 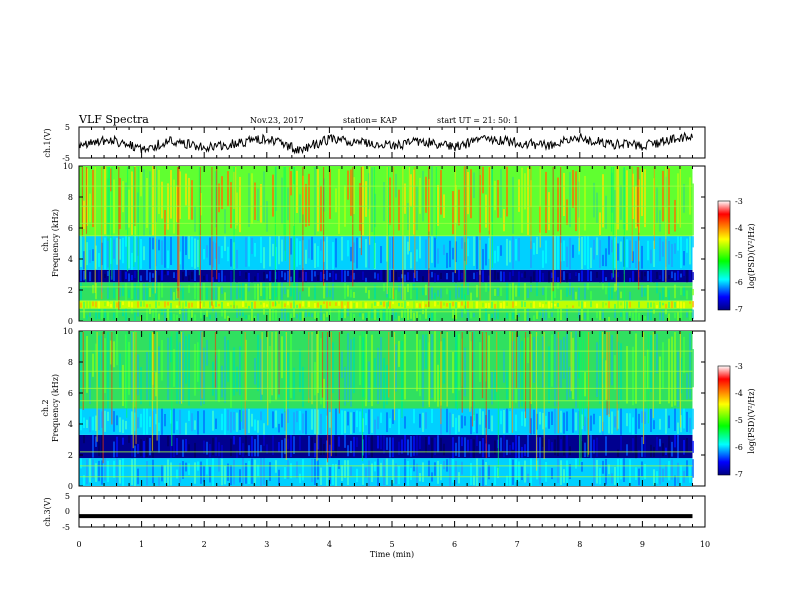 I want to click on time-tick-label: 0, so click(x=78, y=544).